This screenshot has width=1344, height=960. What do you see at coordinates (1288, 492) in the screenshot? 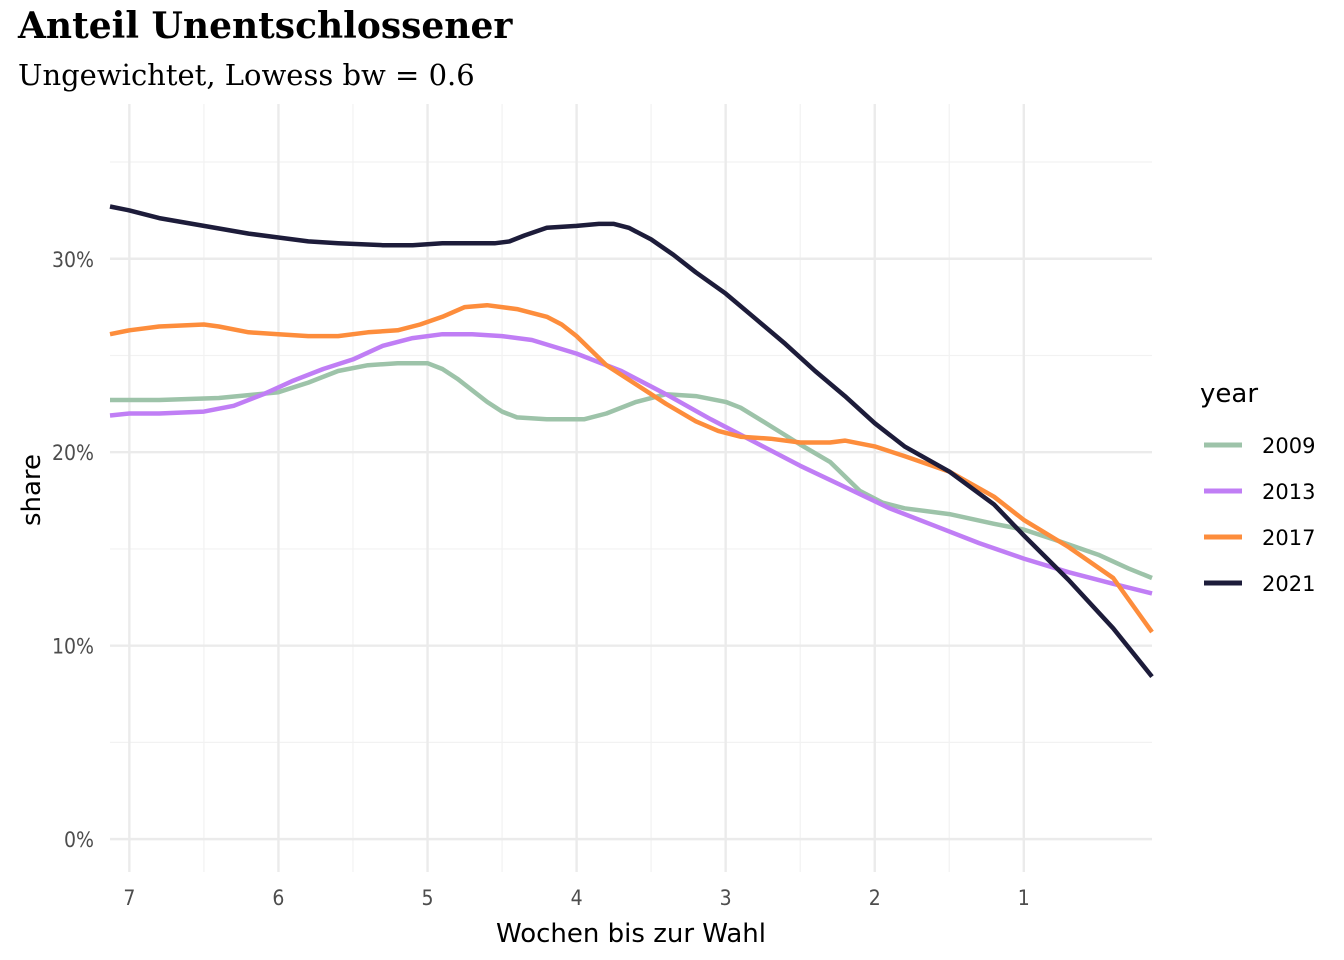
I see `legend-label-2013: 2013` at bounding box center [1288, 492].